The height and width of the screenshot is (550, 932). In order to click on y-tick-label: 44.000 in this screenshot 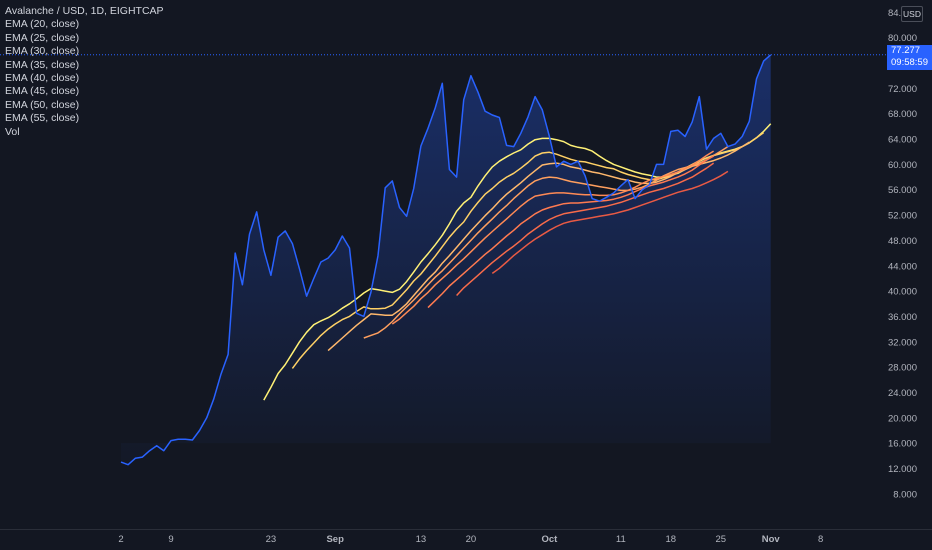, I will do `click(902, 266)`.